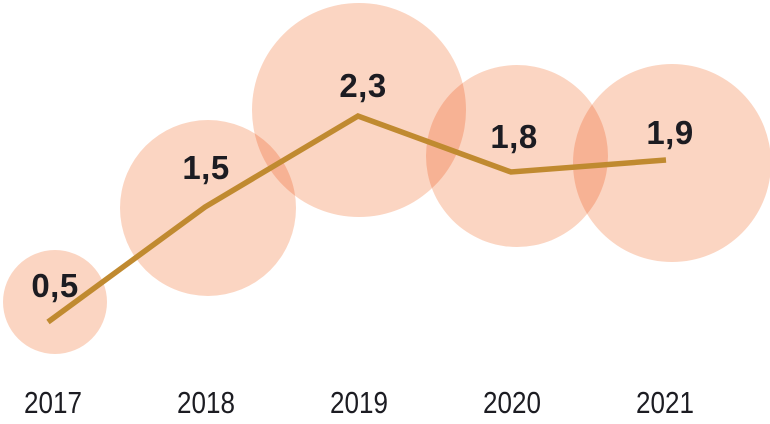  I want to click on x-axis-label-2018: 2018, so click(206, 402).